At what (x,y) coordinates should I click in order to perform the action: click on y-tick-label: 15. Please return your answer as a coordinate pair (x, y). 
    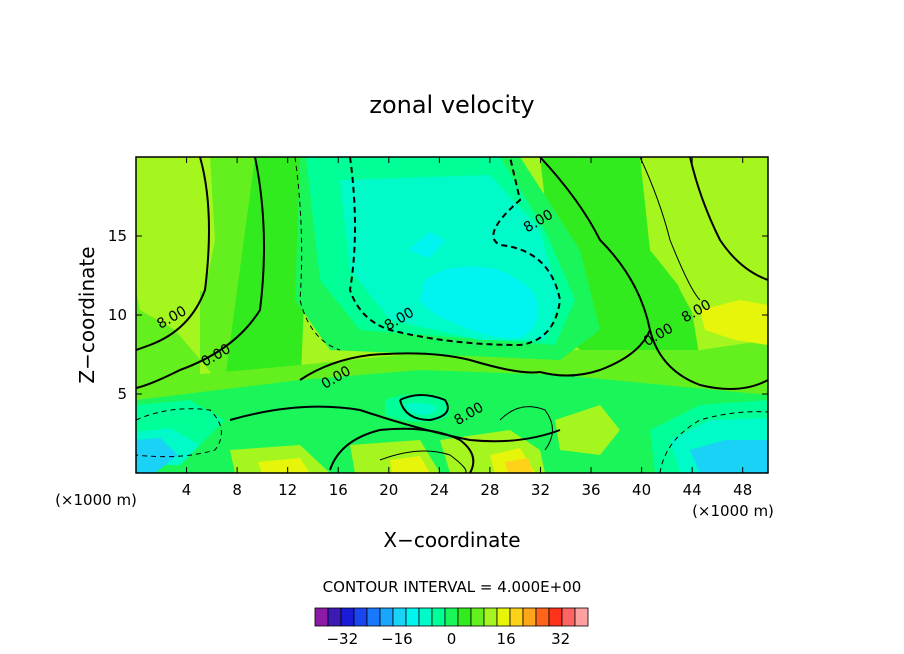
    Looking at the image, I should click on (117, 236).